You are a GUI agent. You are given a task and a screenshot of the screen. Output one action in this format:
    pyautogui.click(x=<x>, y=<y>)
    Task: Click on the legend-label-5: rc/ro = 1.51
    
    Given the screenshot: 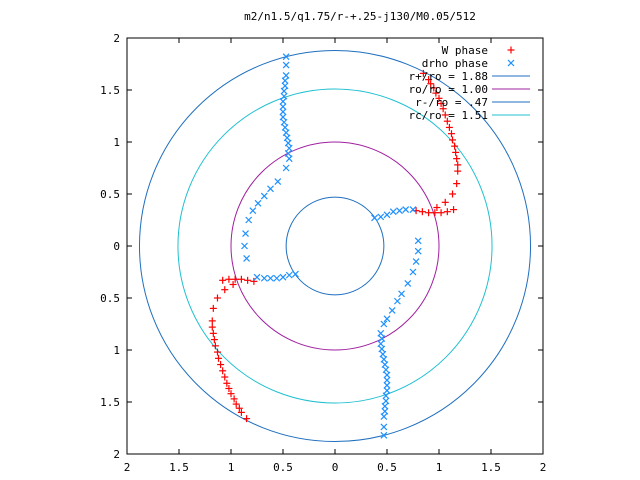 What is the action you would take?
    pyautogui.click(x=448, y=115)
    